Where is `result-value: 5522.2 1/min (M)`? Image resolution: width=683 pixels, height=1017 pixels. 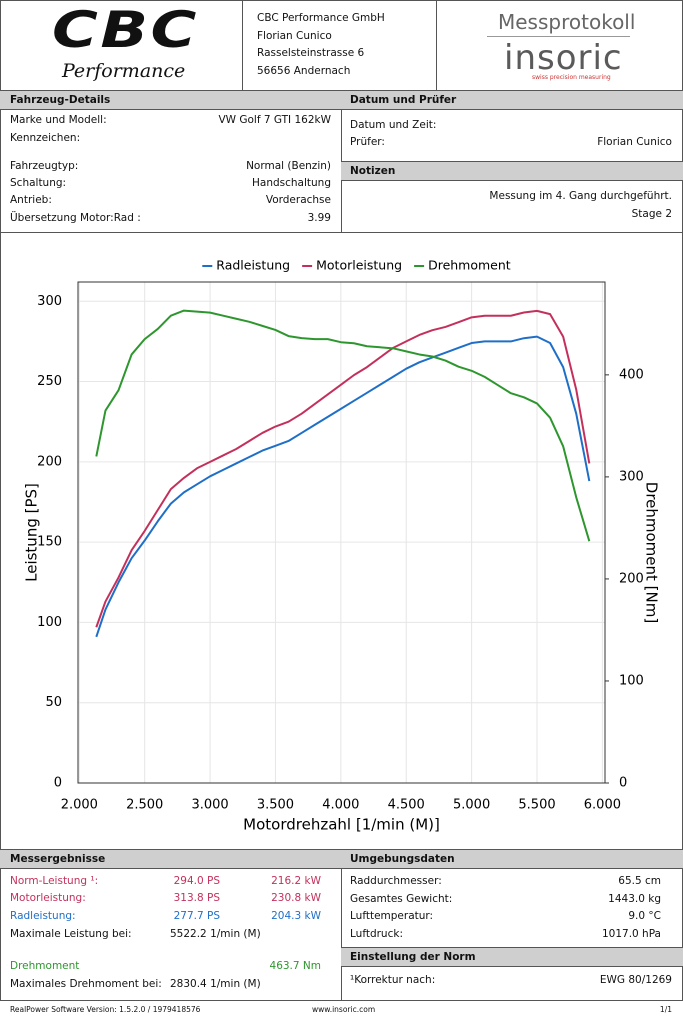 result-value: 5522.2 1/min (M) is located at coordinates (215, 934).